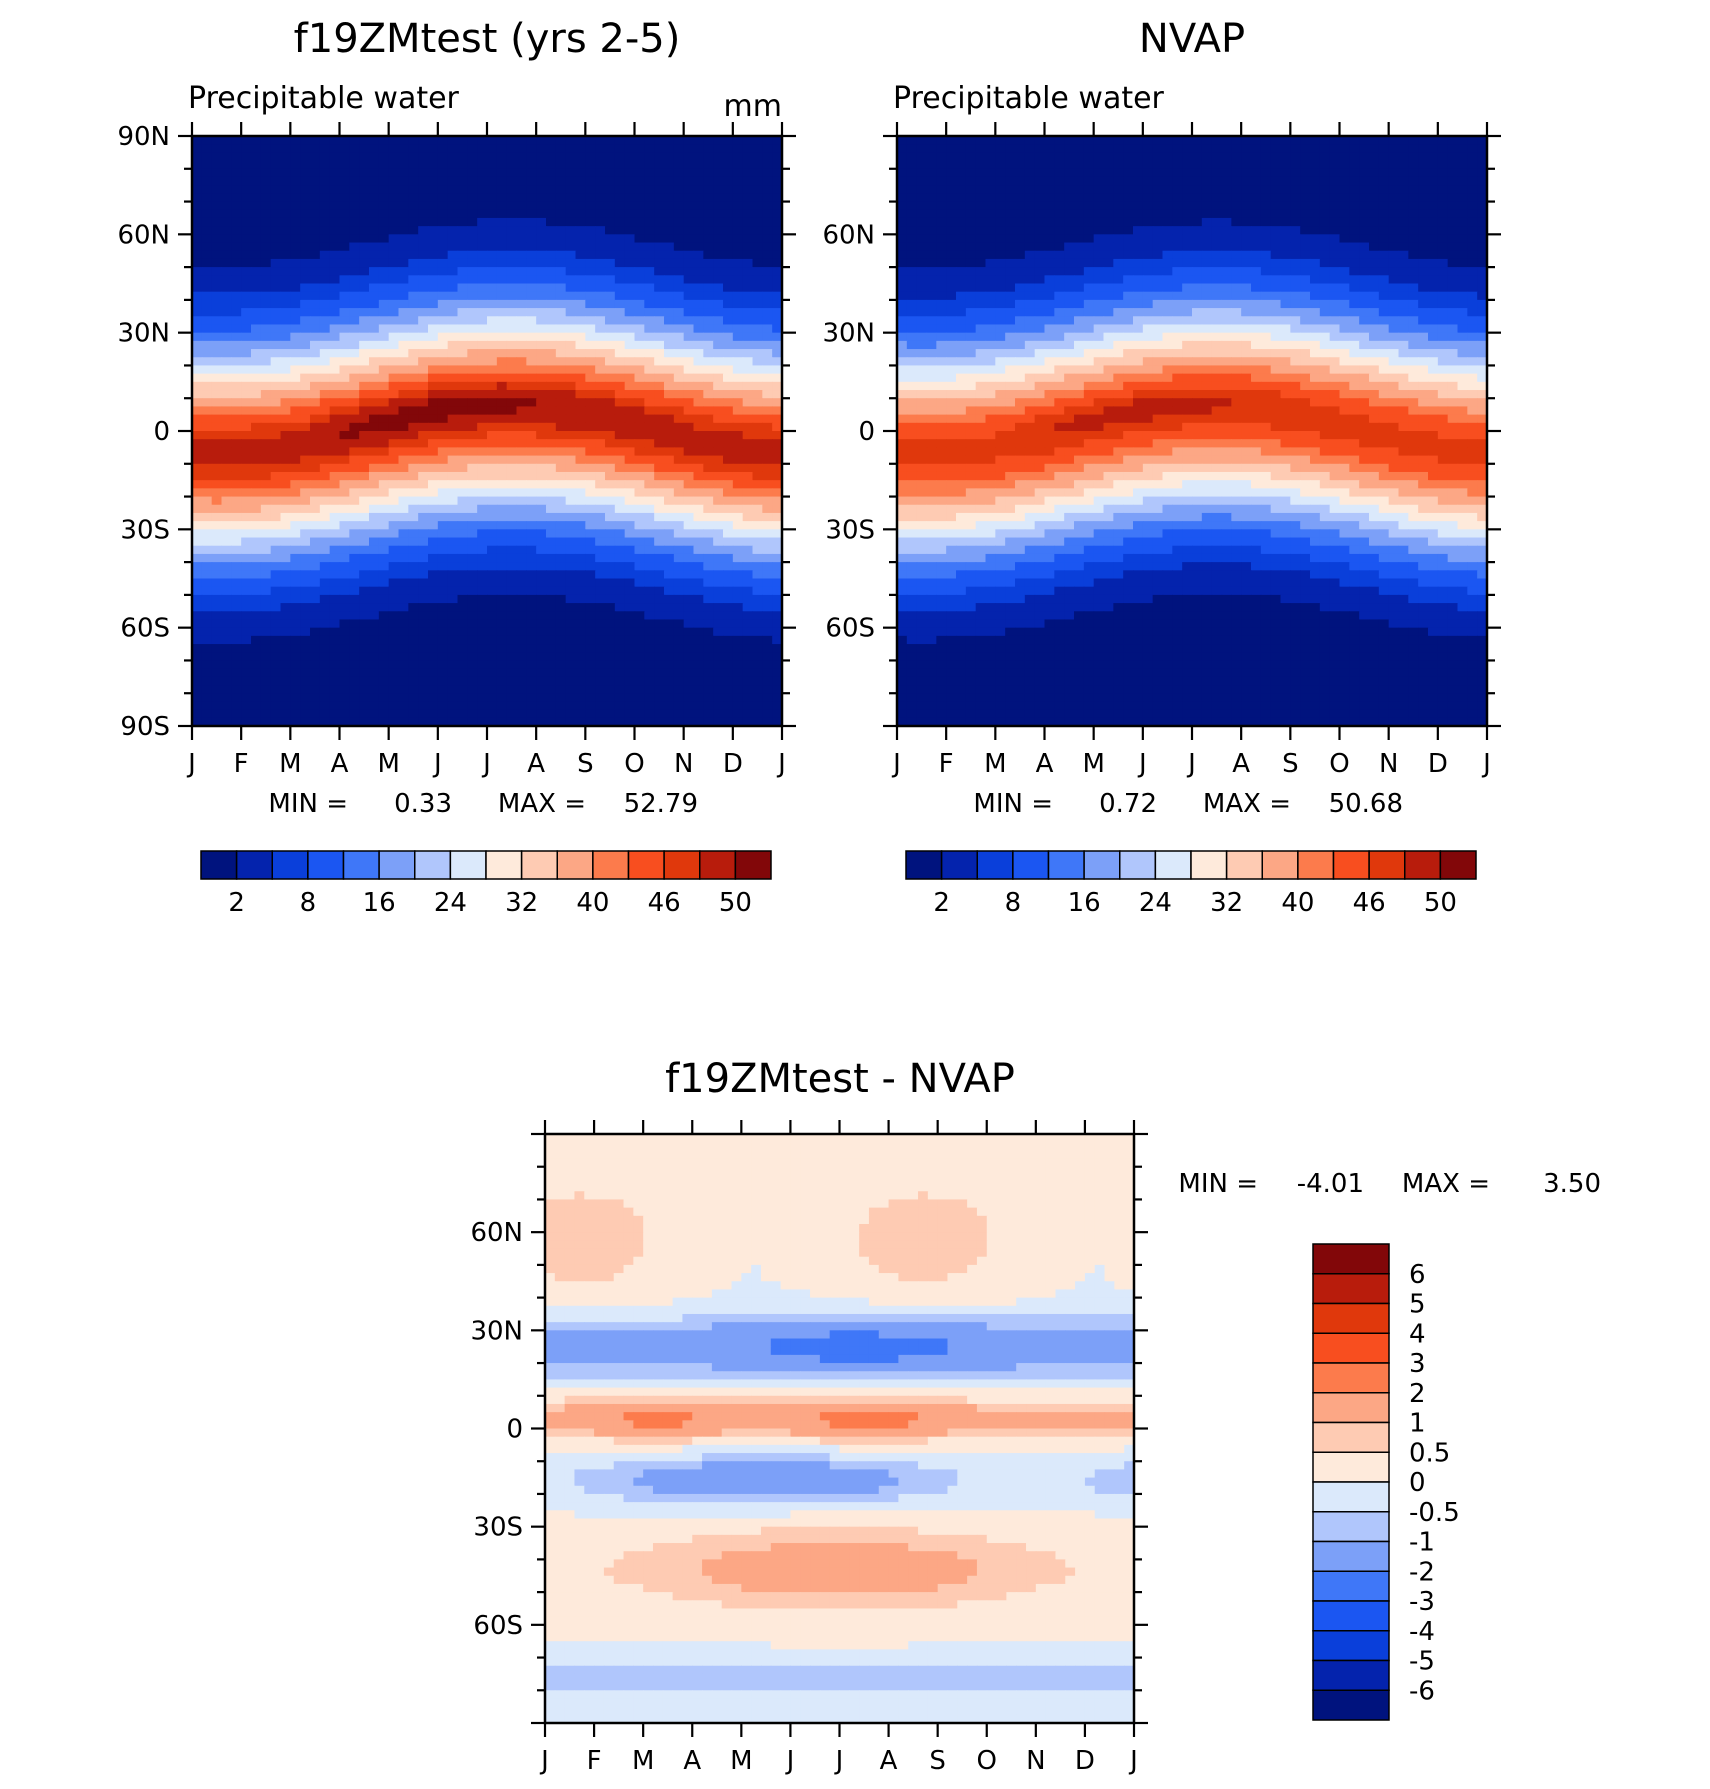 The height and width of the screenshot is (1789, 1710). What do you see at coordinates (290, 764) in the screenshot?
I see `x-tick-label: M` at bounding box center [290, 764].